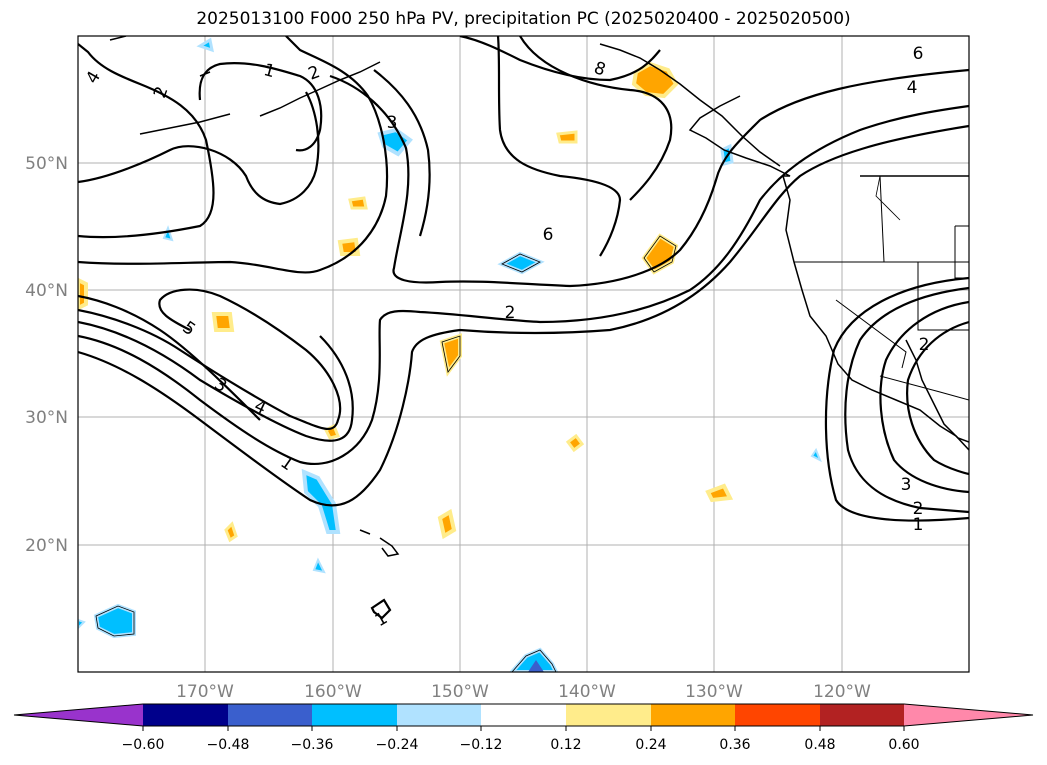 This screenshot has width=1047, height=765. Describe the element at coordinates (912, 88) in the screenshot. I see `contour-label: 4` at that location.